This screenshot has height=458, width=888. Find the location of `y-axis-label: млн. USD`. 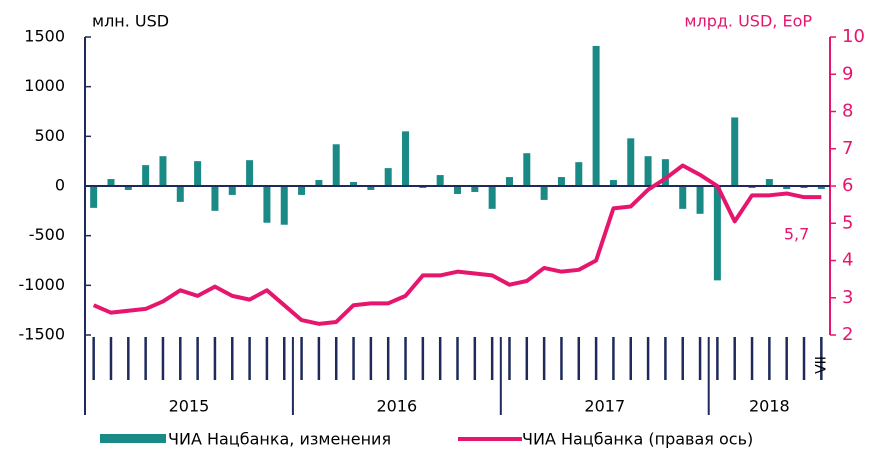

y-axis-label: млн. USD is located at coordinates (130, 21).